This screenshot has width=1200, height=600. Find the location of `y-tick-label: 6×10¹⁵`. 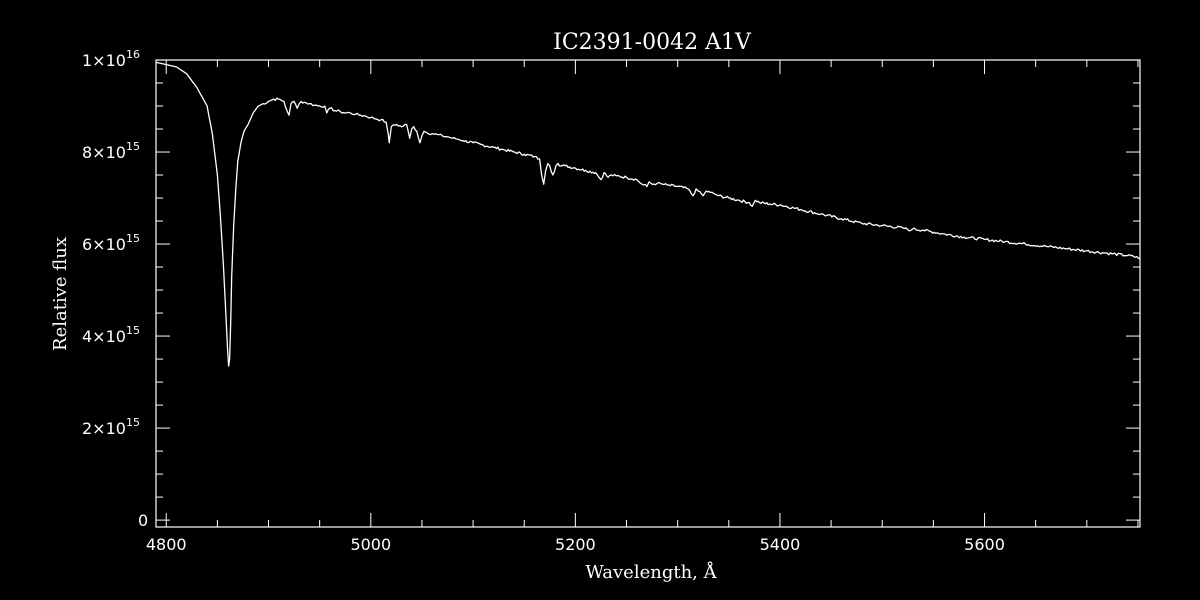

y-tick-label: 6×10¹⁵ is located at coordinates (111, 243).